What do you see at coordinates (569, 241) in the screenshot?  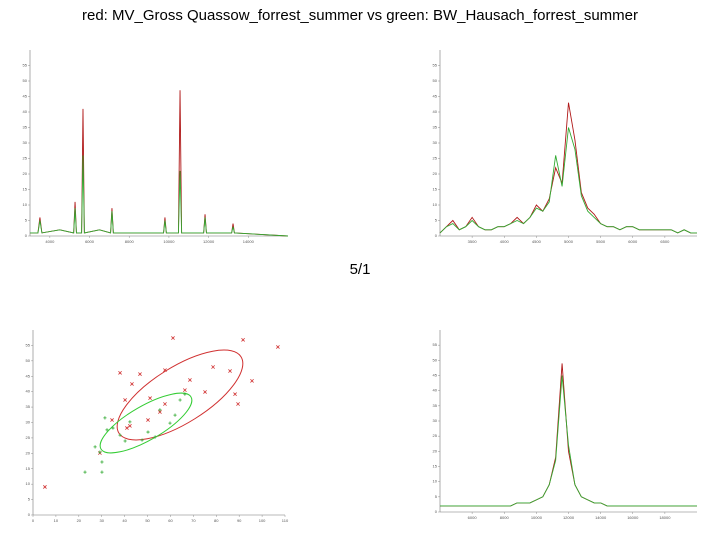 I see `x-tick-label: 5000` at bounding box center [569, 241].